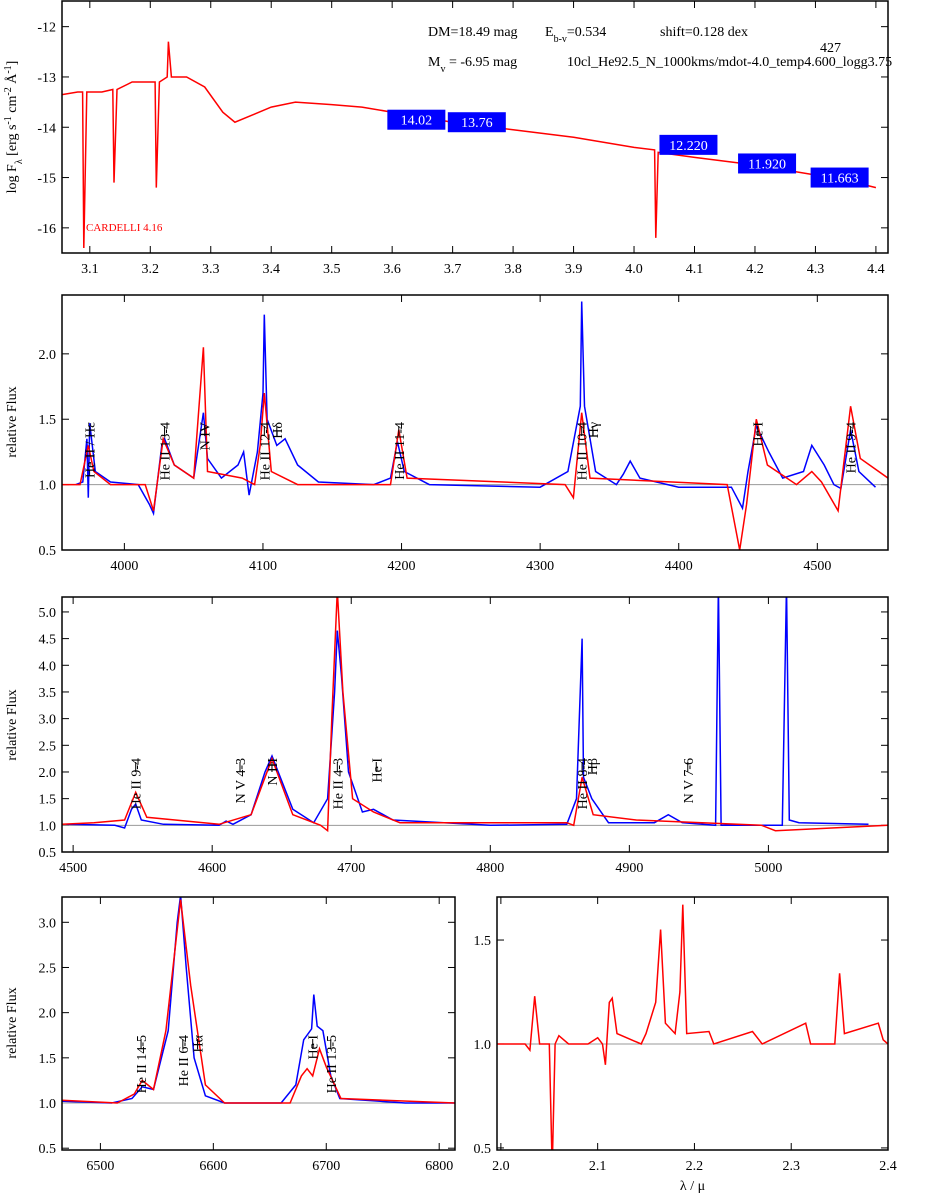 This screenshot has width=926, height=1197. I want to click on annotation: He II 6-4, so click(184, 1060).